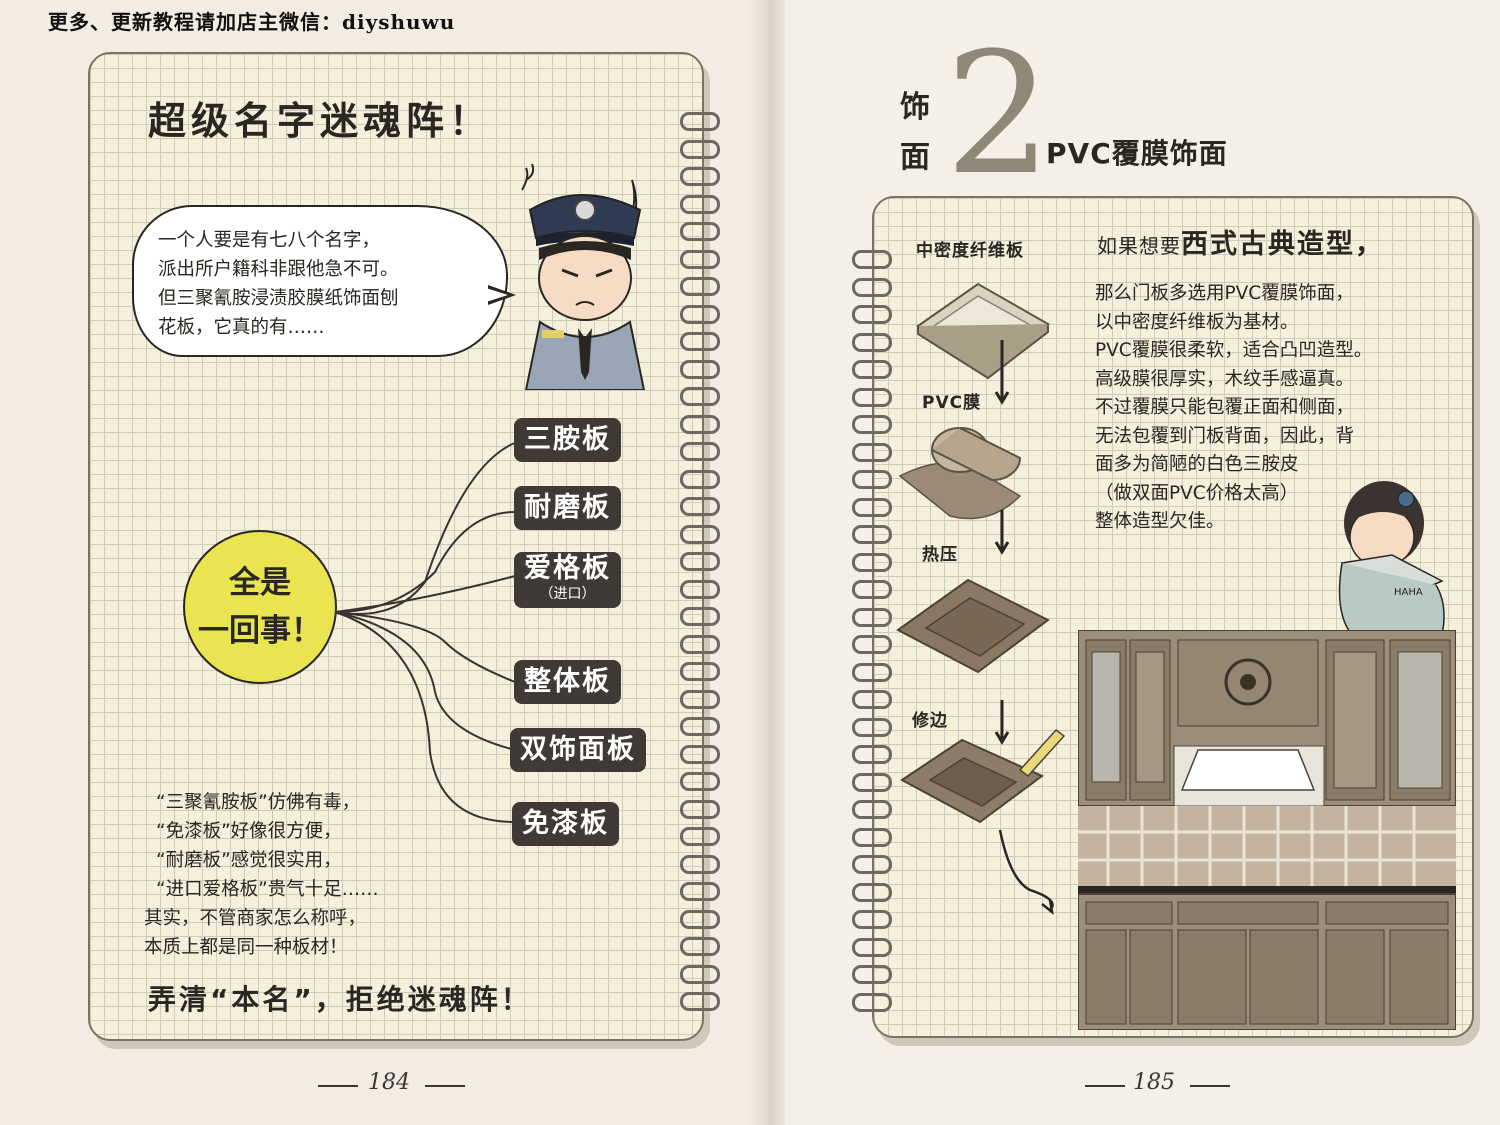 This screenshot has width=1500, height=1125. I want to click on text-line: 本质上都是同一种板材！, so click(246, 947).